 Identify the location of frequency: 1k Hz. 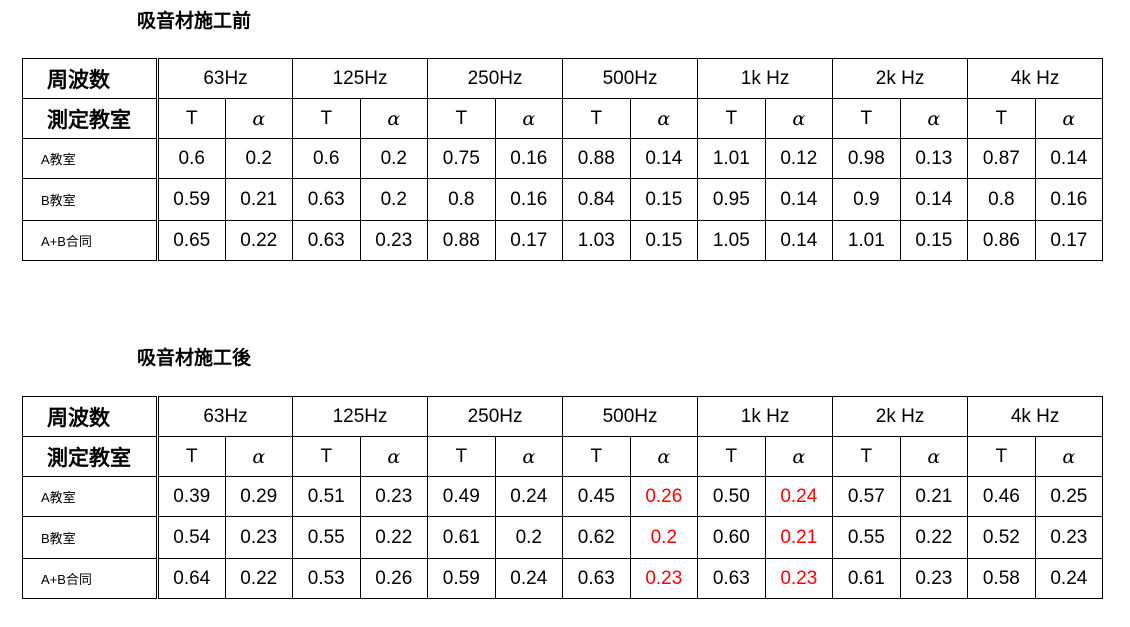
(765, 416).